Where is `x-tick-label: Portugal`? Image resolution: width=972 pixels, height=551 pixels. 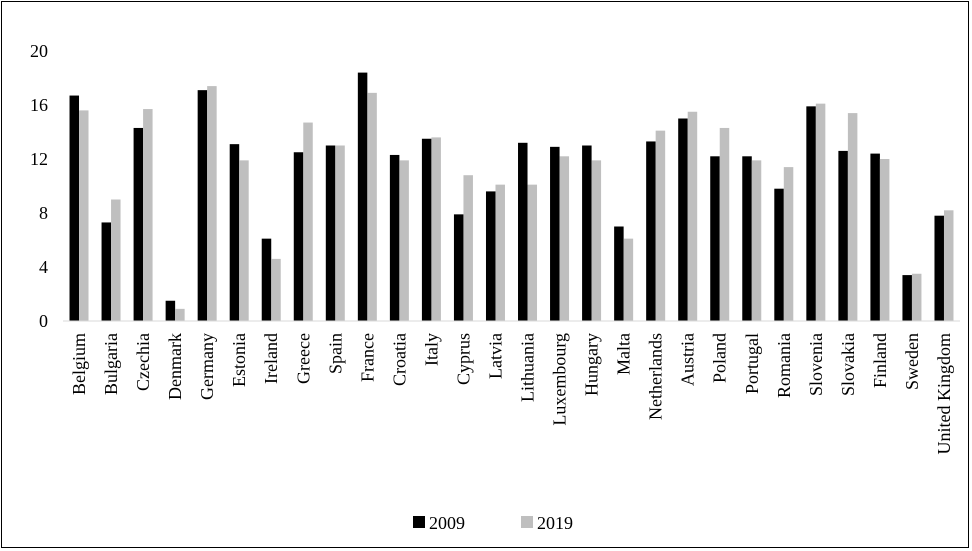 x-tick-label: Portugal is located at coordinates (752, 363).